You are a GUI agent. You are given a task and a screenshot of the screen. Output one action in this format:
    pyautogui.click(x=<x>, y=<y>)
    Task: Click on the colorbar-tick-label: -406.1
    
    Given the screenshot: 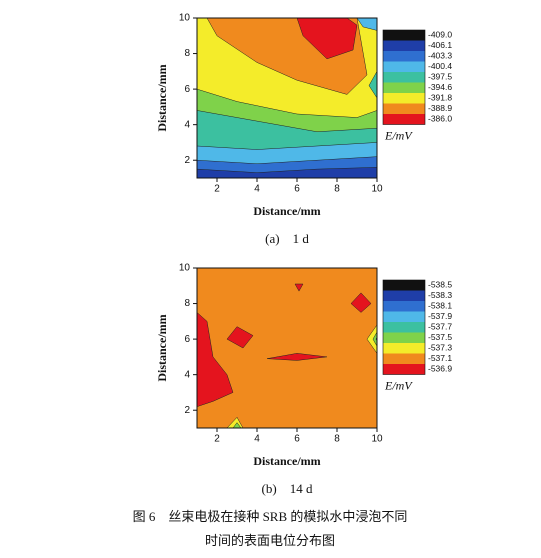 What is the action you would take?
    pyautogui.click(x=440, y=45)
    